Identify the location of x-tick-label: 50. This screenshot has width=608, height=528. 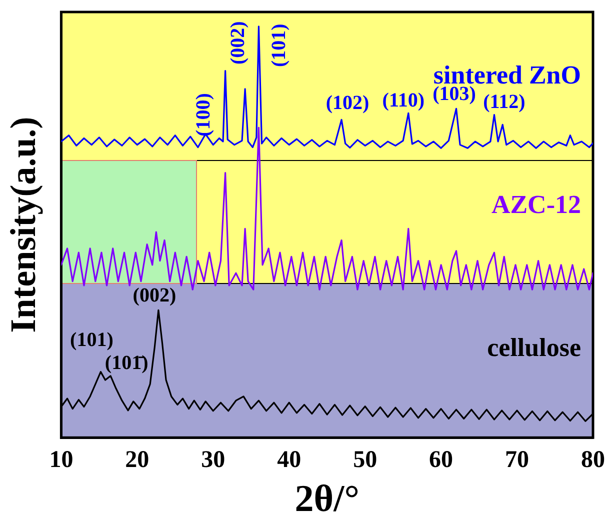
(365, 460).